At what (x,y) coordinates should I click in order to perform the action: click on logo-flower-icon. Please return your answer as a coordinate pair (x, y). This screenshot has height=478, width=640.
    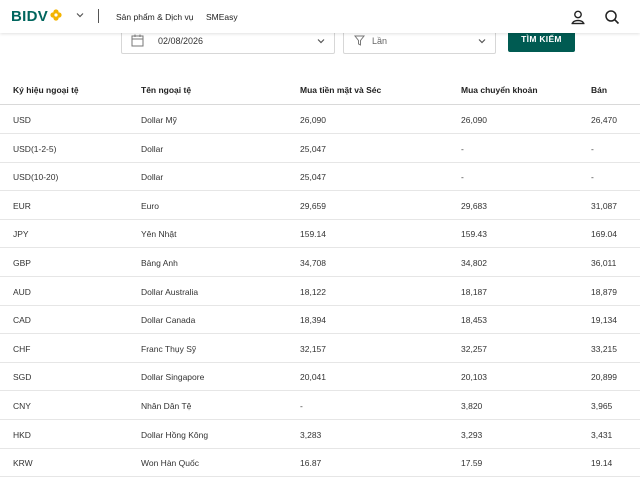
    Looking at the image, I should click on (56, 14).